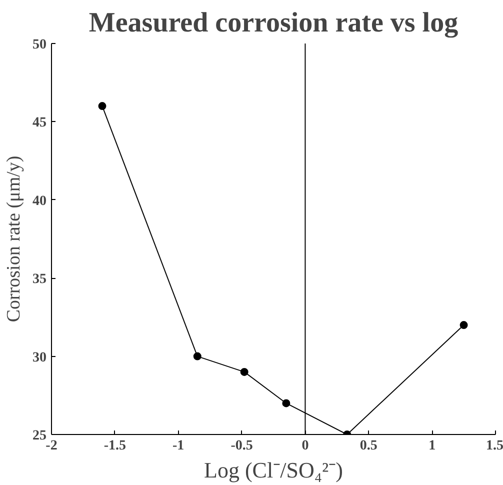 This screenshot has width=503, height=485. I want to click on y-tick-label: 30, so click(39, 358).